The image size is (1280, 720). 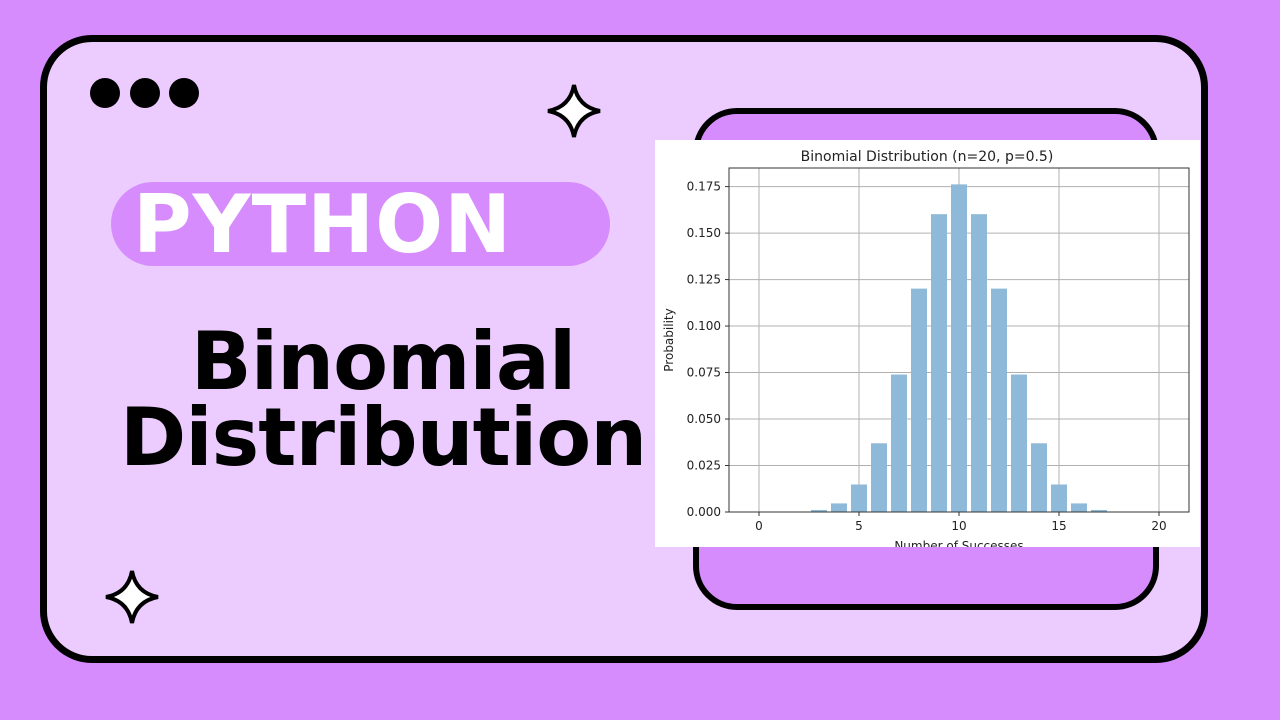 I want to click on bar-k6, so click(x=879, y=477).